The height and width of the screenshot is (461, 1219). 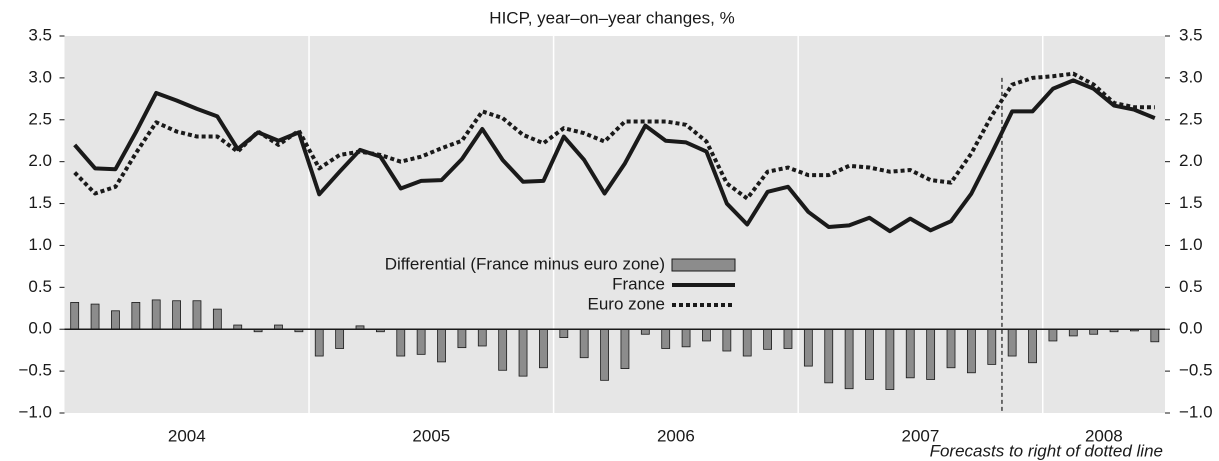 What do you see at coordinates (40, 118) in the screenshot?
I see `y-tick-label: 2.5` at bounding box center [40, 118].